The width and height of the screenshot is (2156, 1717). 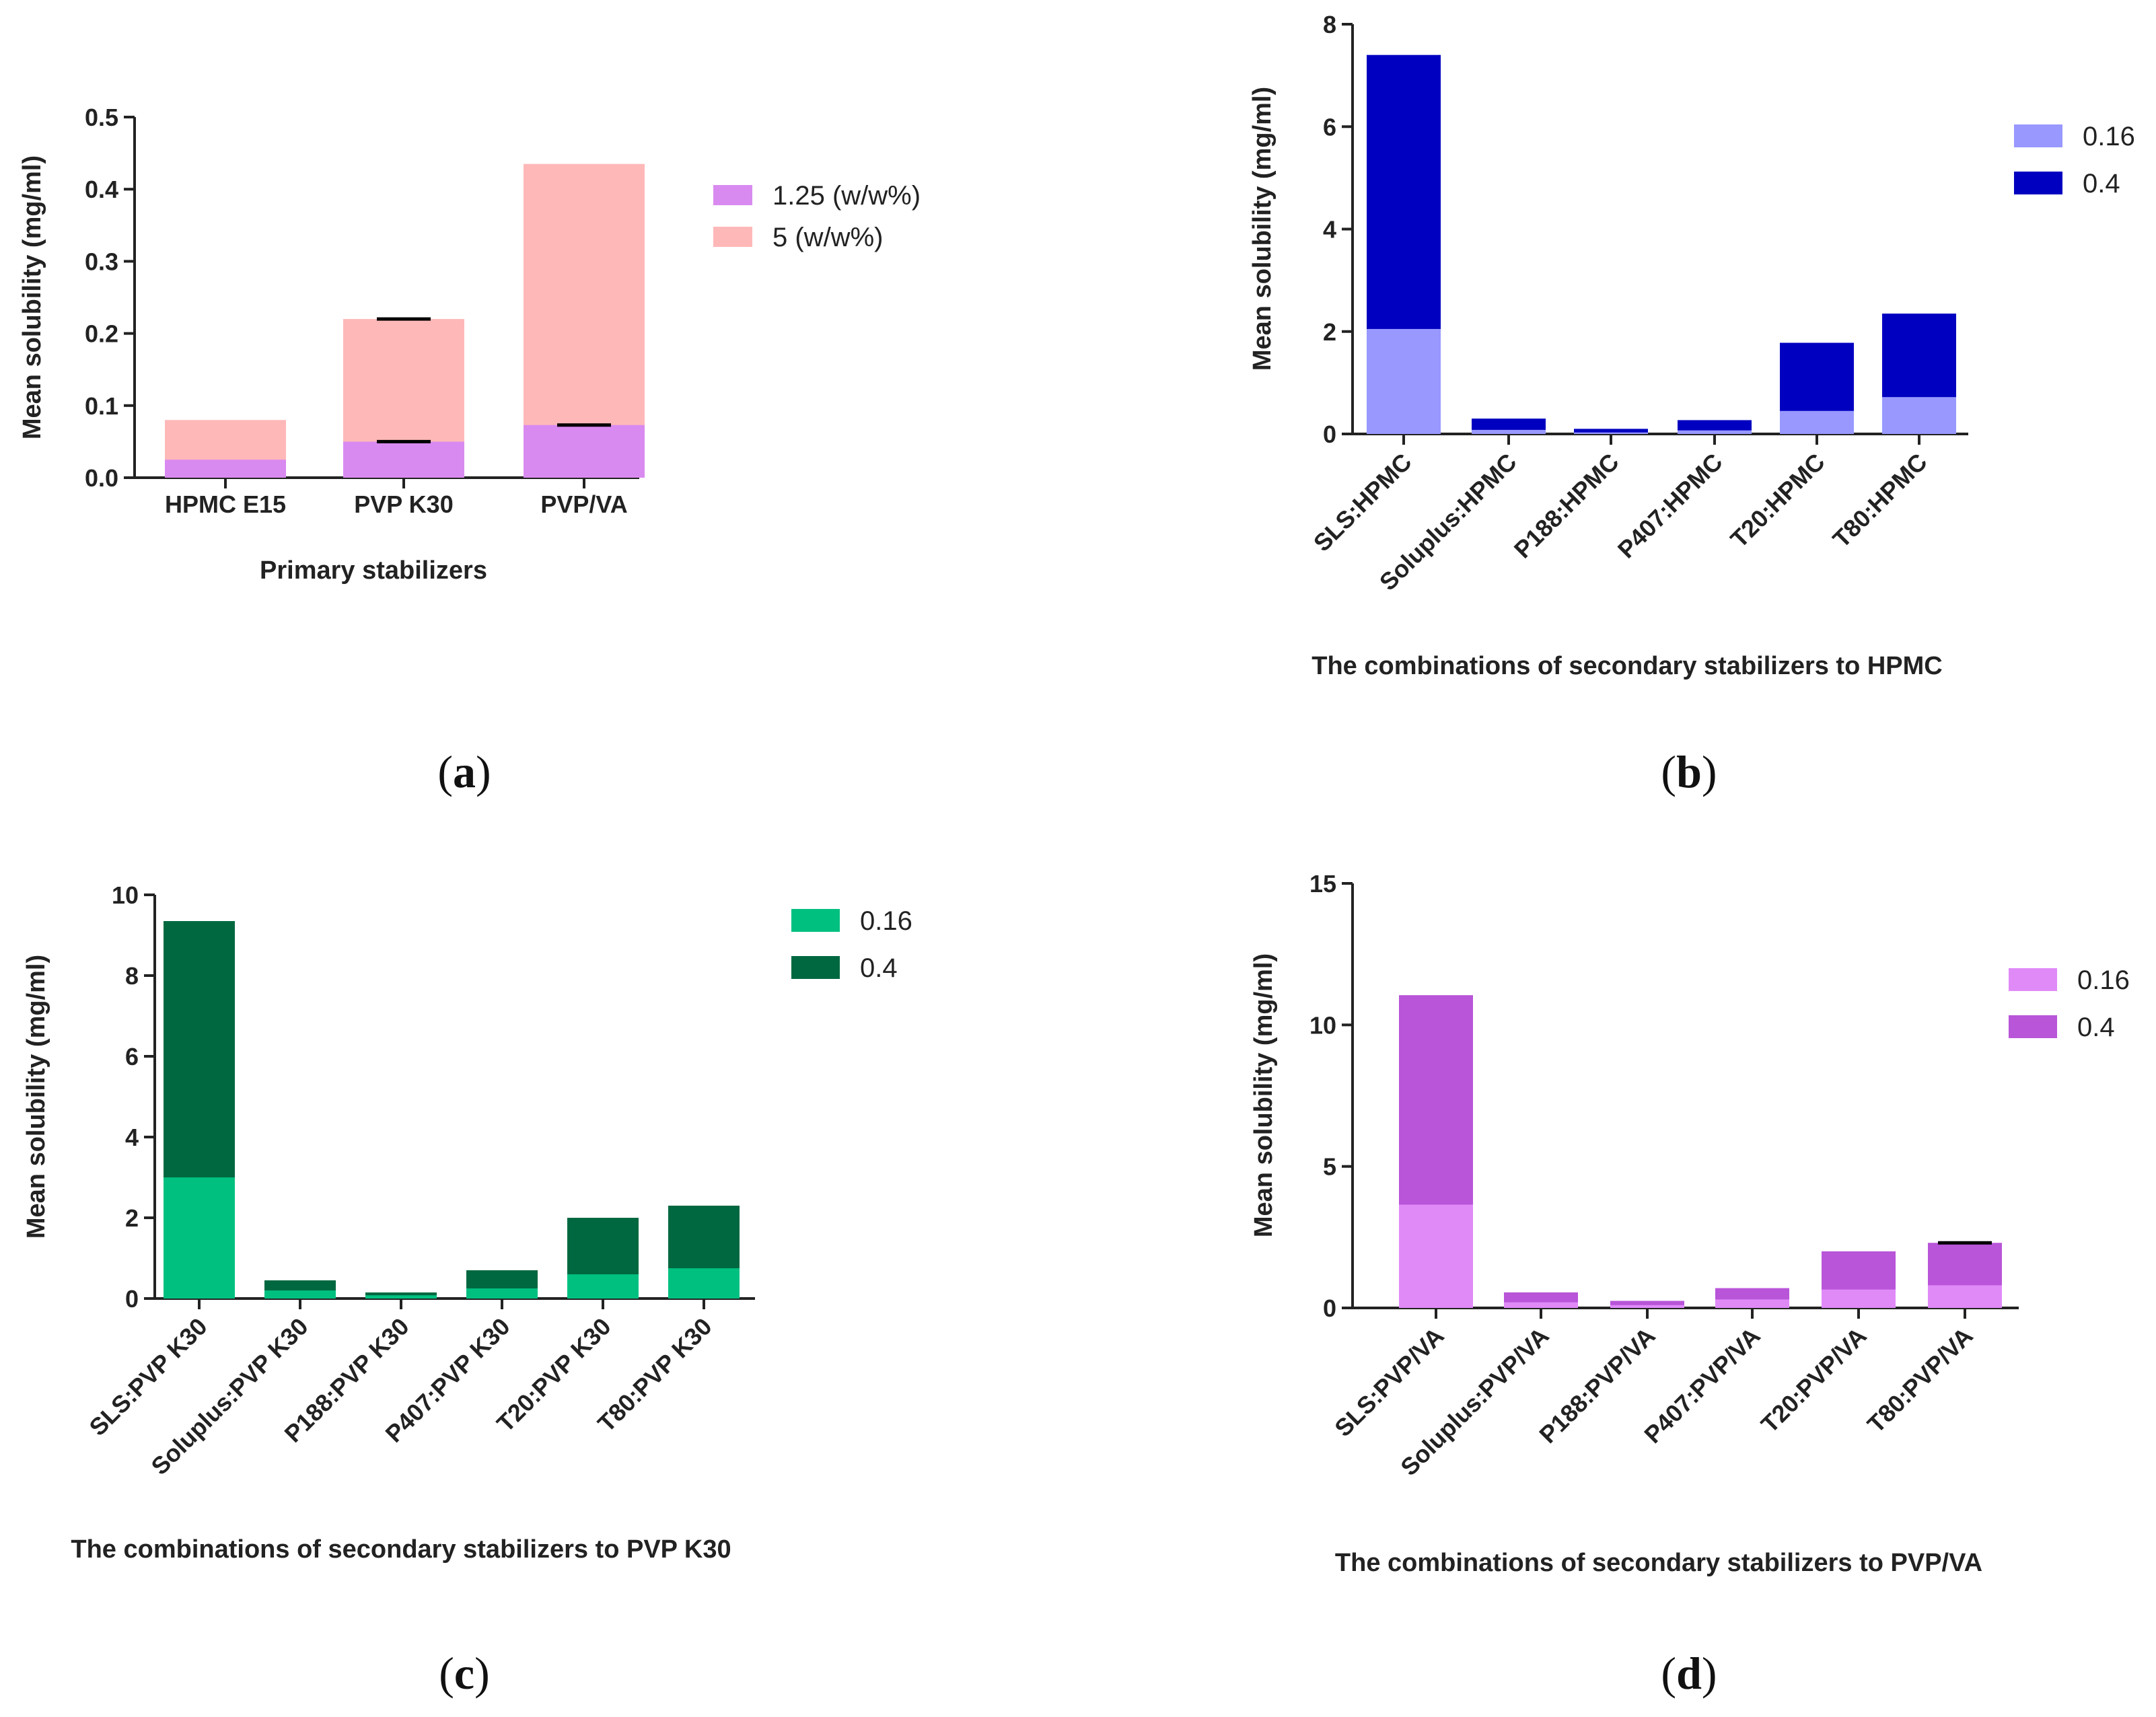 What do you see at coordinates (403, 504) in the screenshot?
I see `x-tick-label: PVP K30` at bounding box center [403, 504].